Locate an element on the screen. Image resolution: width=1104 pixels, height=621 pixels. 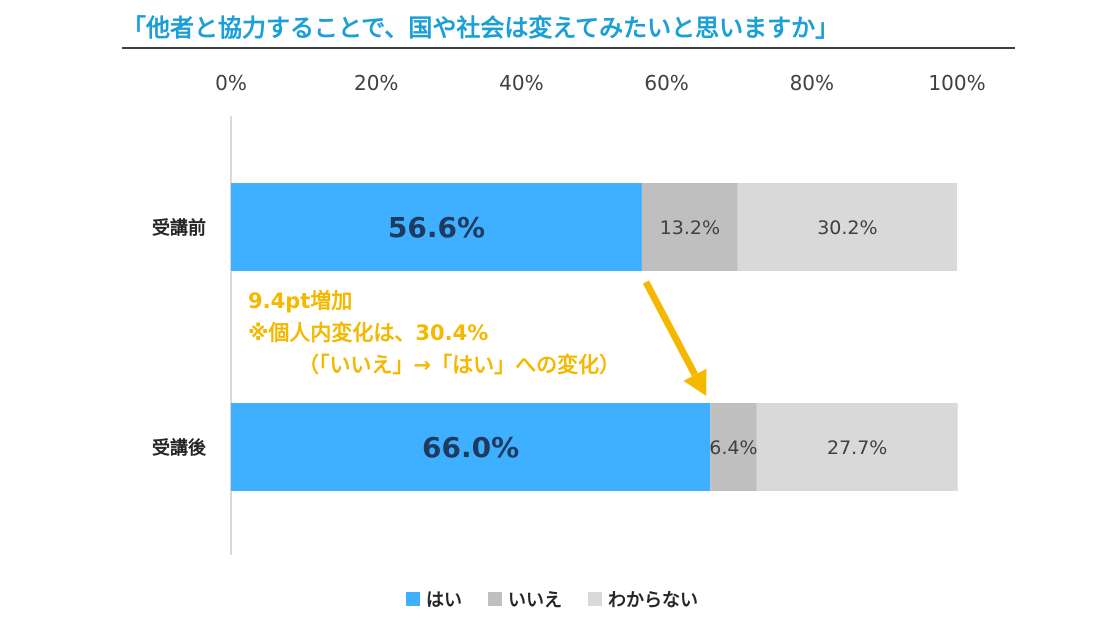
chart-legend: はい いいえ わからない is located at coordinates (552, 599).